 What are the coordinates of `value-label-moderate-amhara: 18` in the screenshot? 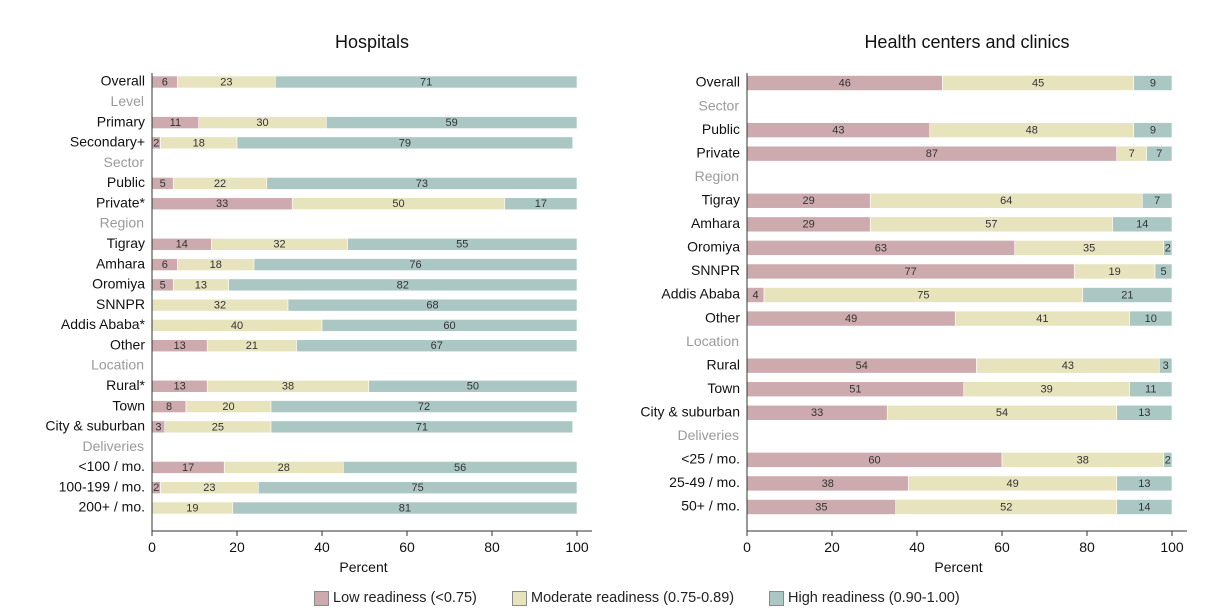 It's located at (216, 265).